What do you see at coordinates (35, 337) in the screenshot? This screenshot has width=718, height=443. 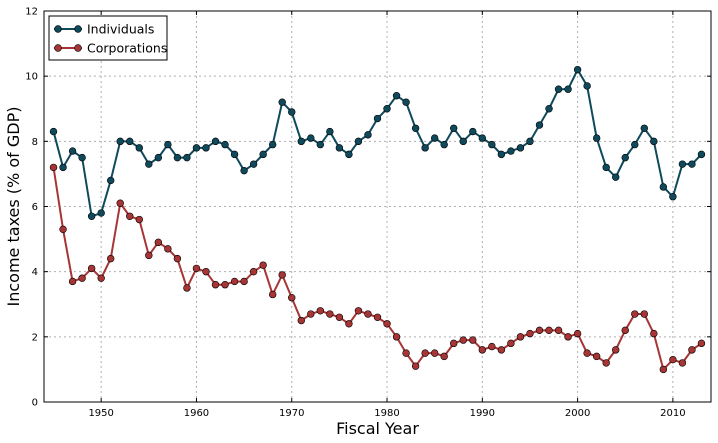 I see `y-tick-label: 2` at bounding box center [35, 337].